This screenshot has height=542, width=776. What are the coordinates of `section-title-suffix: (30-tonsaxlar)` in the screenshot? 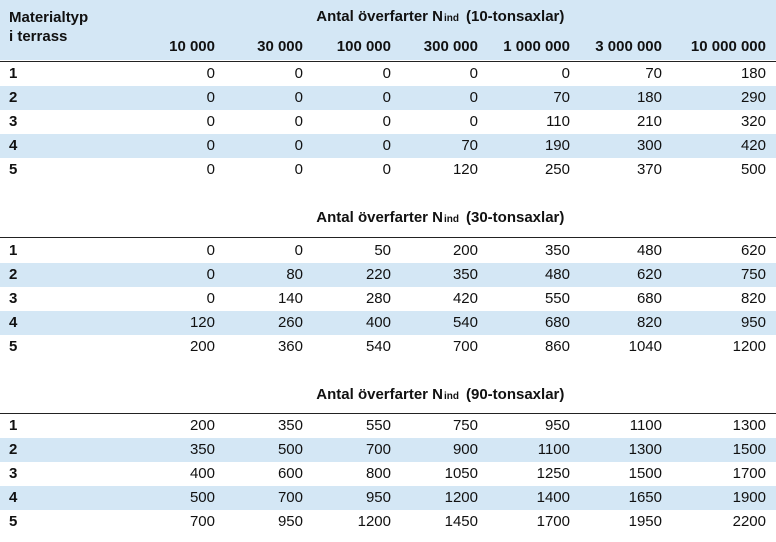 It's located at (515, 217).